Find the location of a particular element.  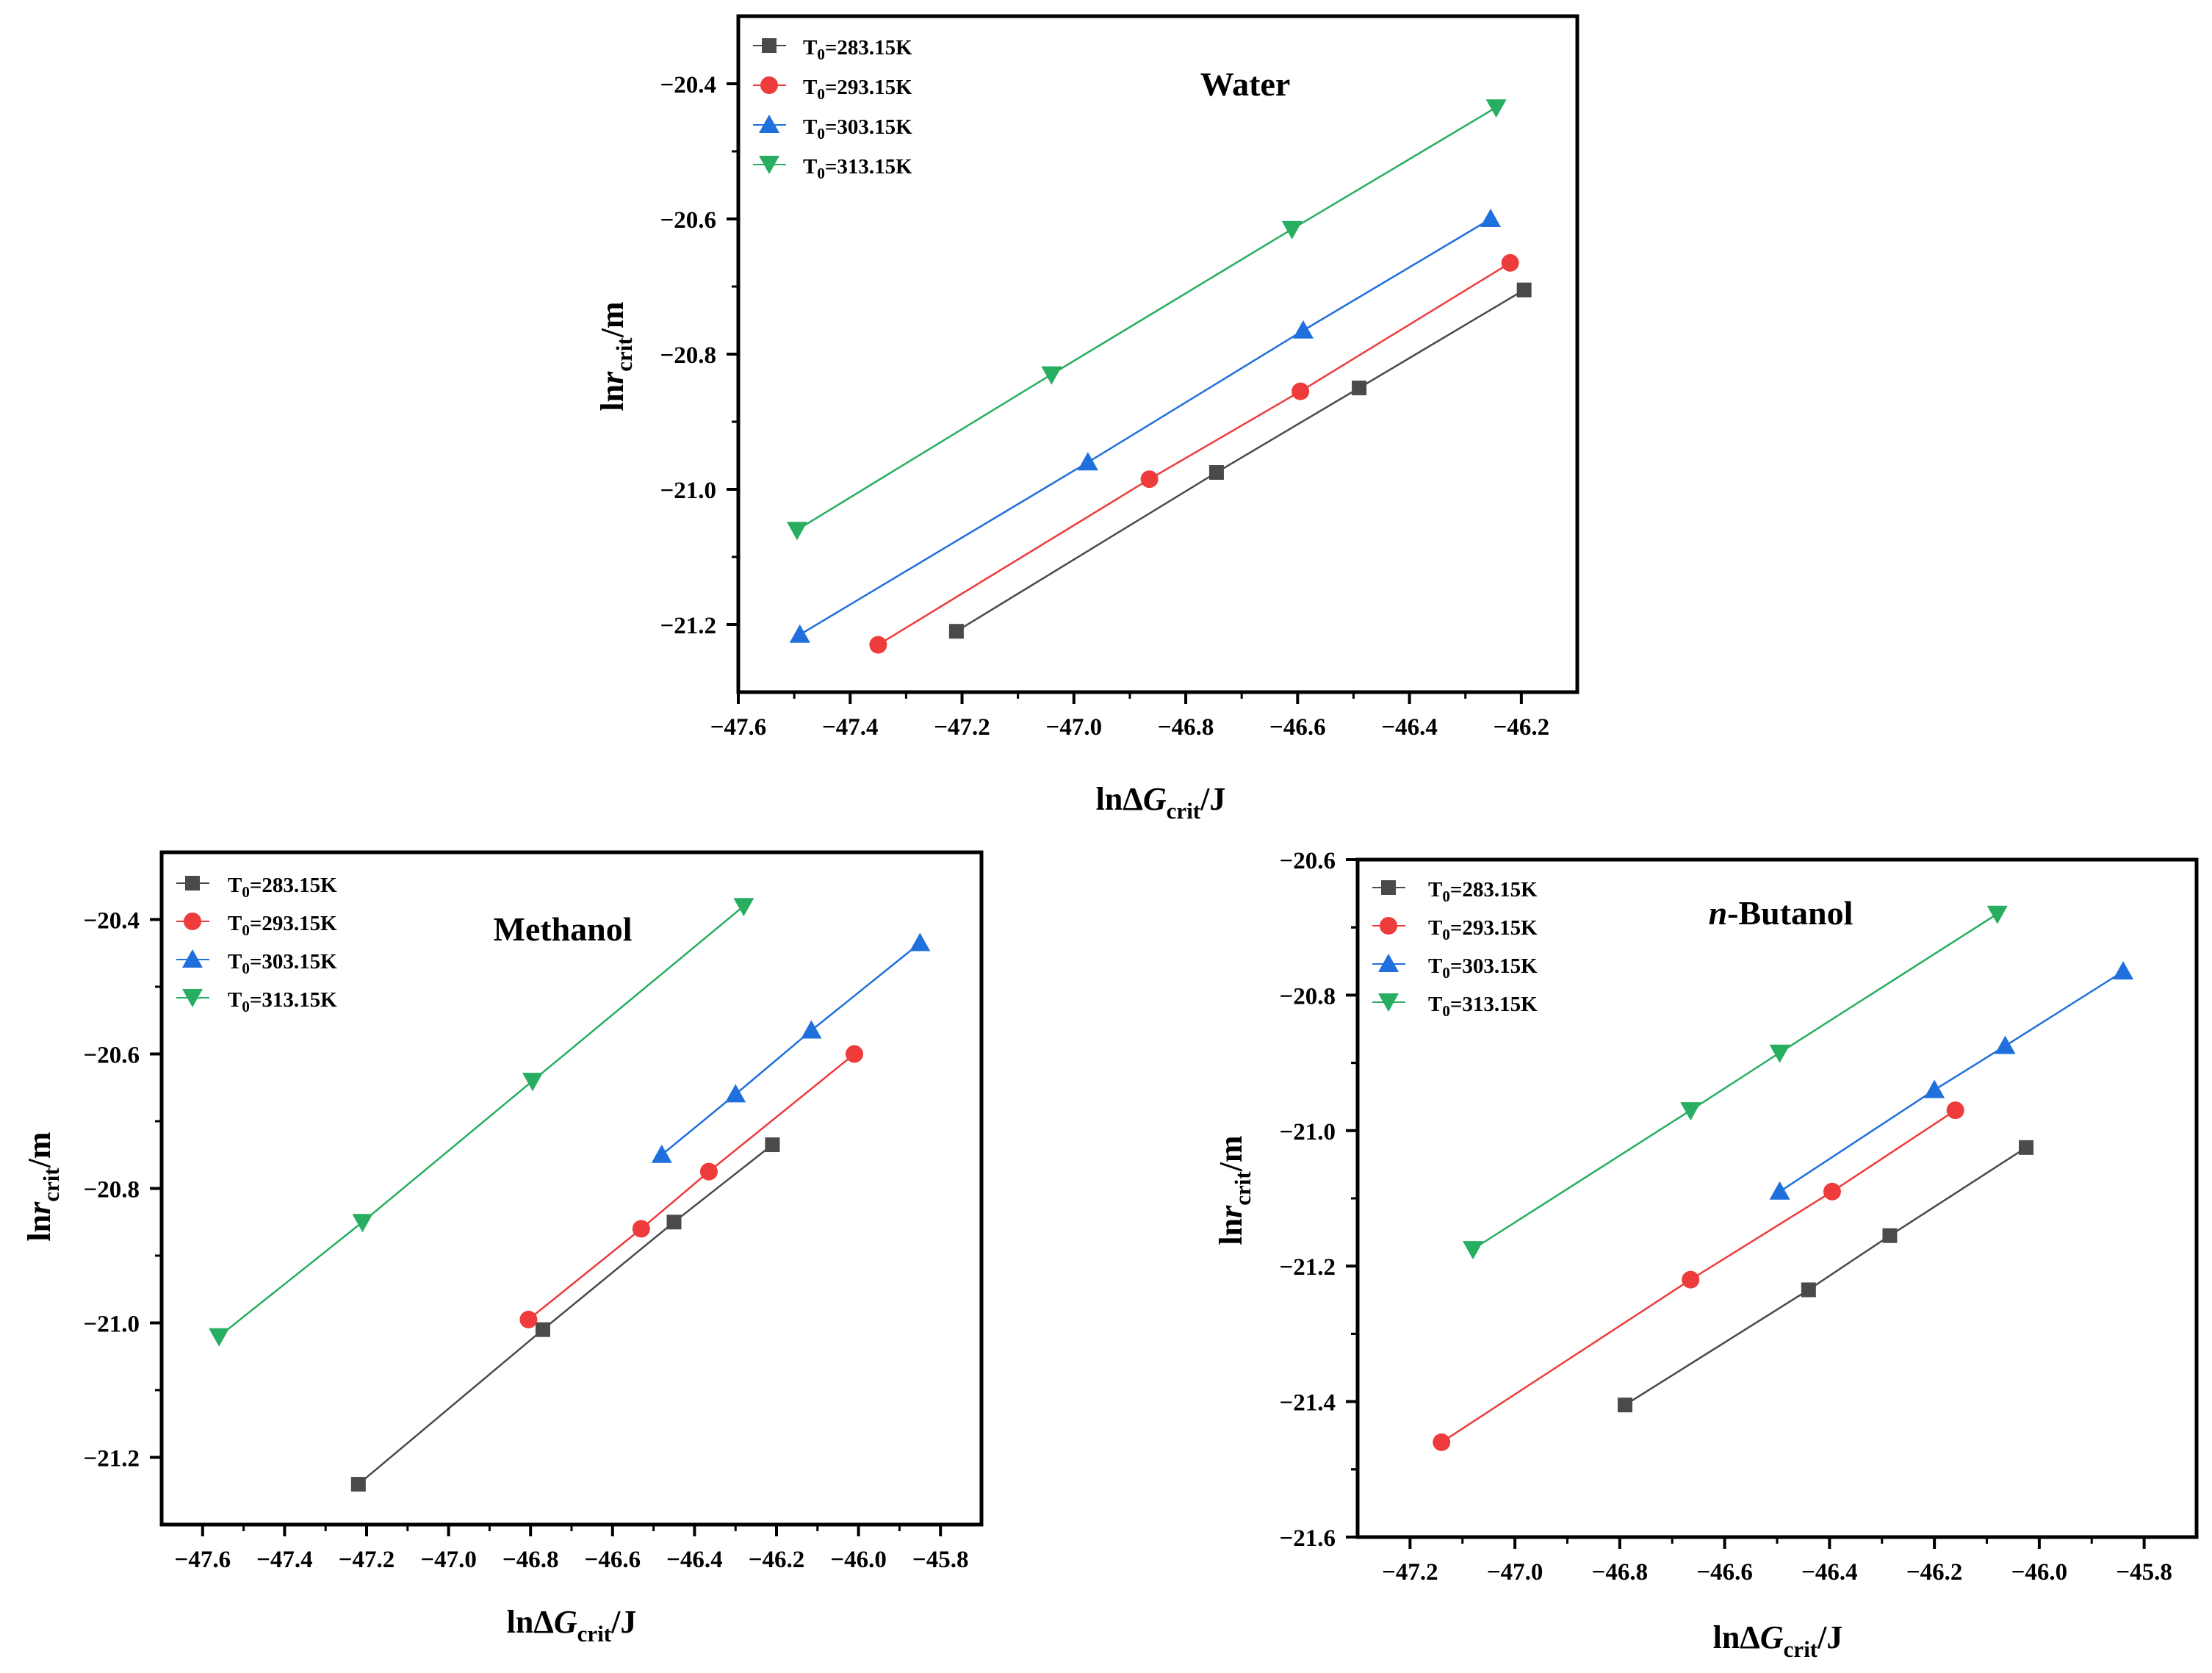

legend-item-313: T0=313.15K is located at coordinates (833, 168).